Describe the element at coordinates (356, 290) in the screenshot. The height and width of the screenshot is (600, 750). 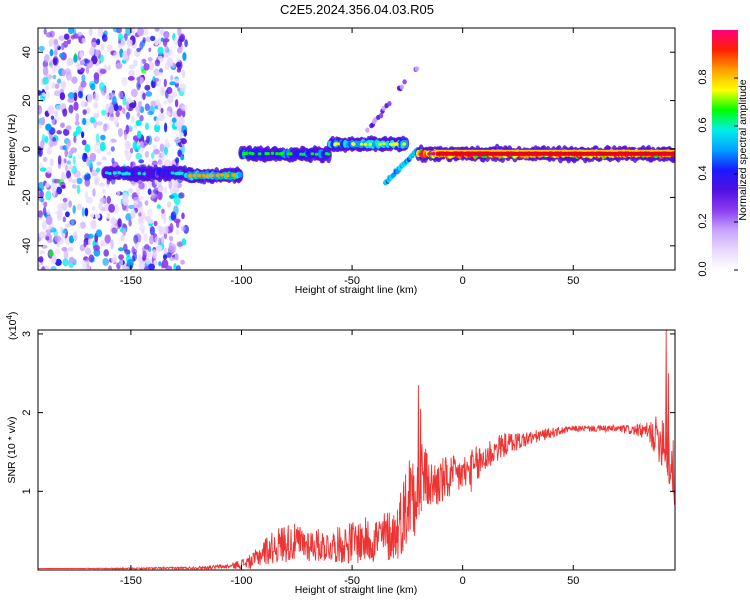
I see `spectrogram-x-axis-label: Height of straight line (km)` at that location.